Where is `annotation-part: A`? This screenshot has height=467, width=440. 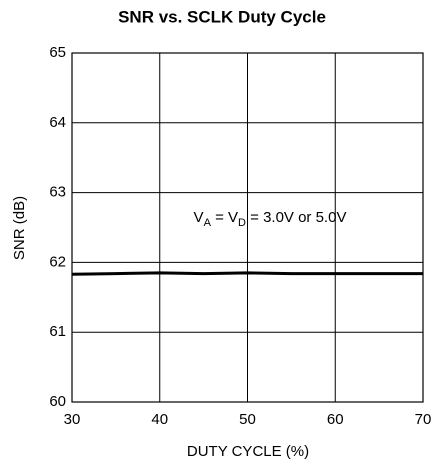
annotation-part: A is located at coordinates (208, 223).